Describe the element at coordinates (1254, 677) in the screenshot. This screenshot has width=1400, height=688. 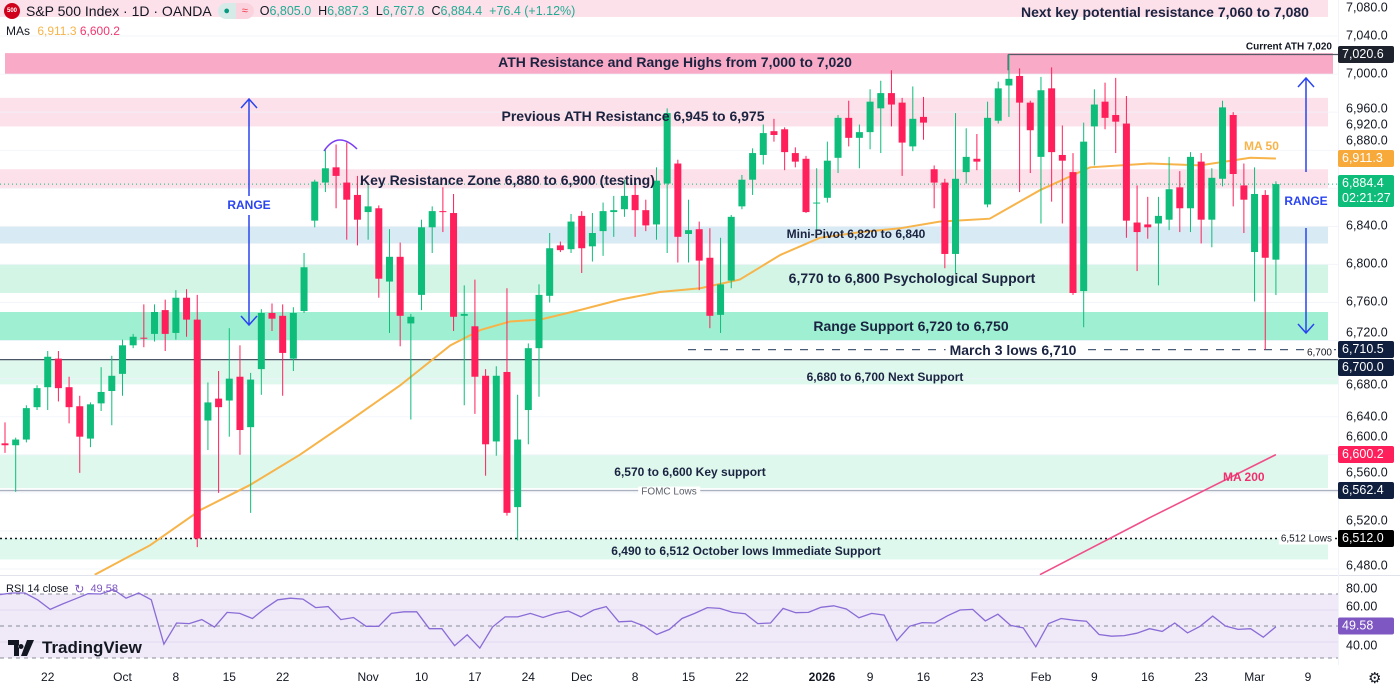
I see `time-axis-label: Mar` at that location.